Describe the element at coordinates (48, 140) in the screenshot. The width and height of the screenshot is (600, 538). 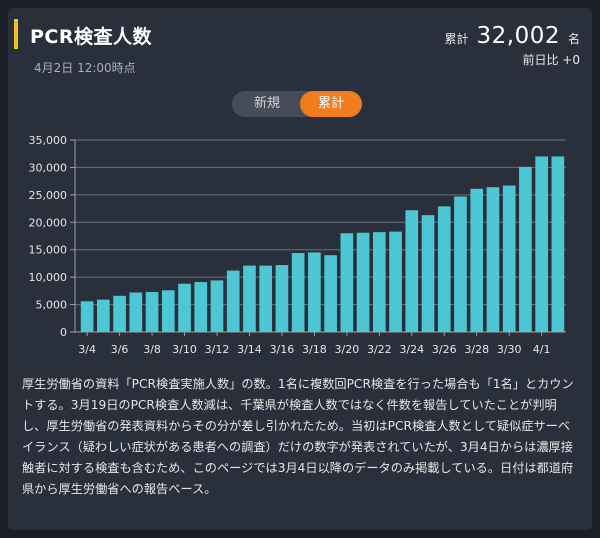
I see `y-tick-label: 35,000` at that location.